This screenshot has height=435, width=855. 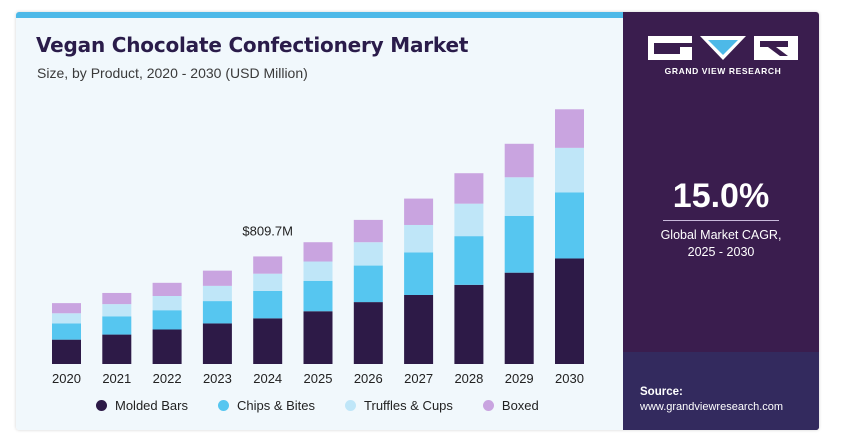 I want to click on source-link: www.grandviewresearch.com, so click(x=712, y=407).